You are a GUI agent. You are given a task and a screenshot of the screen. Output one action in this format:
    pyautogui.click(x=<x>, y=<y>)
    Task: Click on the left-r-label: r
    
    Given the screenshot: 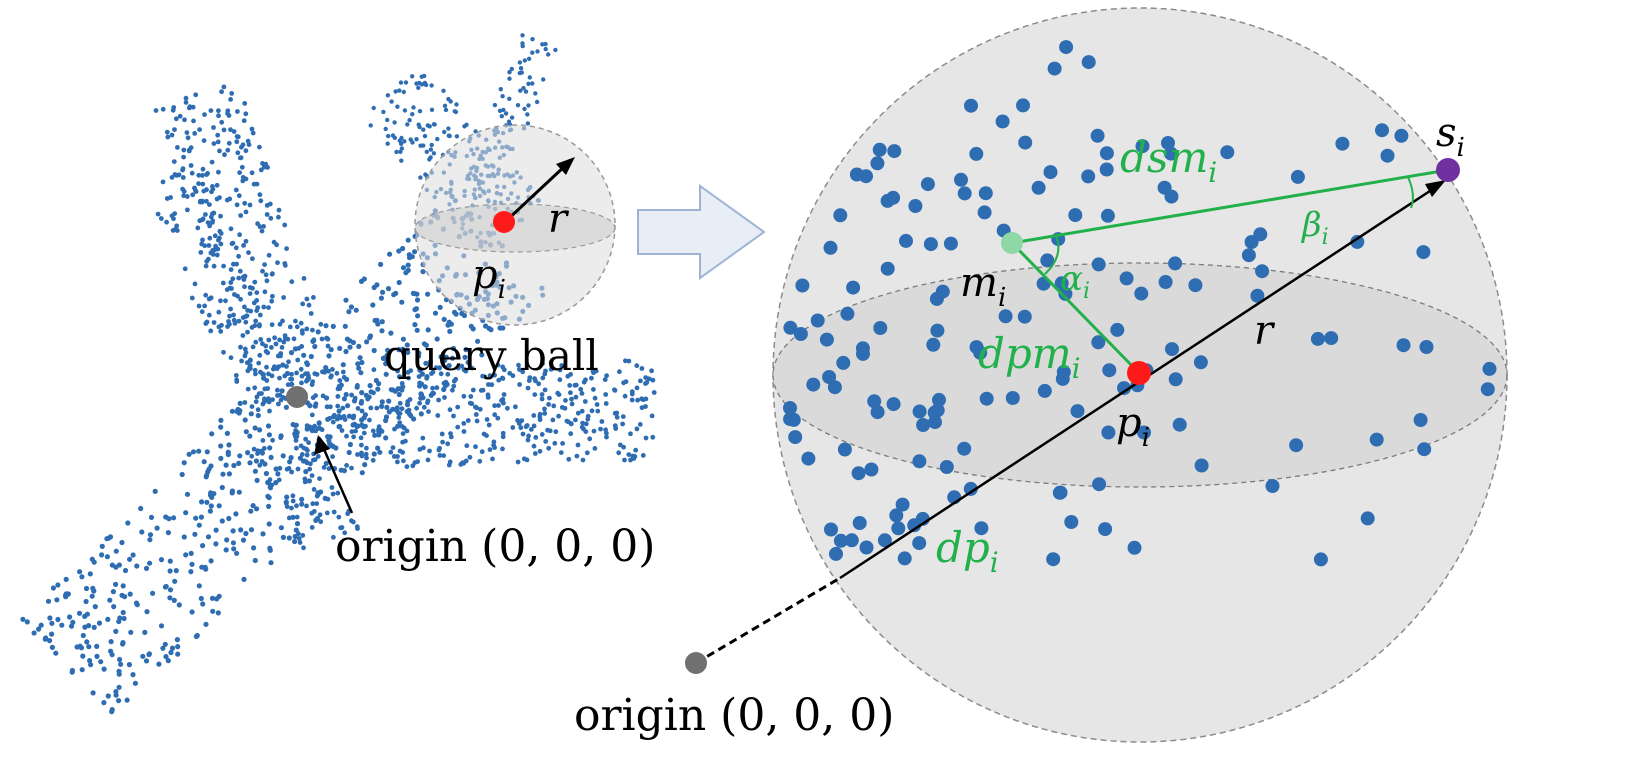 What is the action you would take?
    pyautogui.click(x=559, y=219)
    